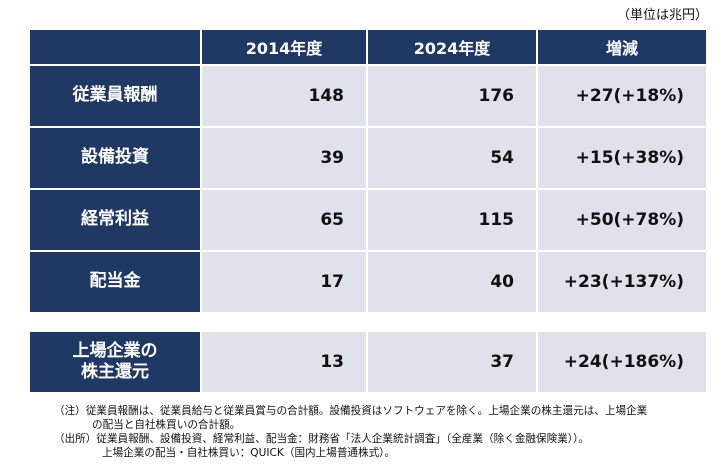 This screenshot has width=722, height=473. What do you see at coordinates (284, 47) in the screenshot?
I see `header-2014: 2014年度` at bounding box center [284, 47].